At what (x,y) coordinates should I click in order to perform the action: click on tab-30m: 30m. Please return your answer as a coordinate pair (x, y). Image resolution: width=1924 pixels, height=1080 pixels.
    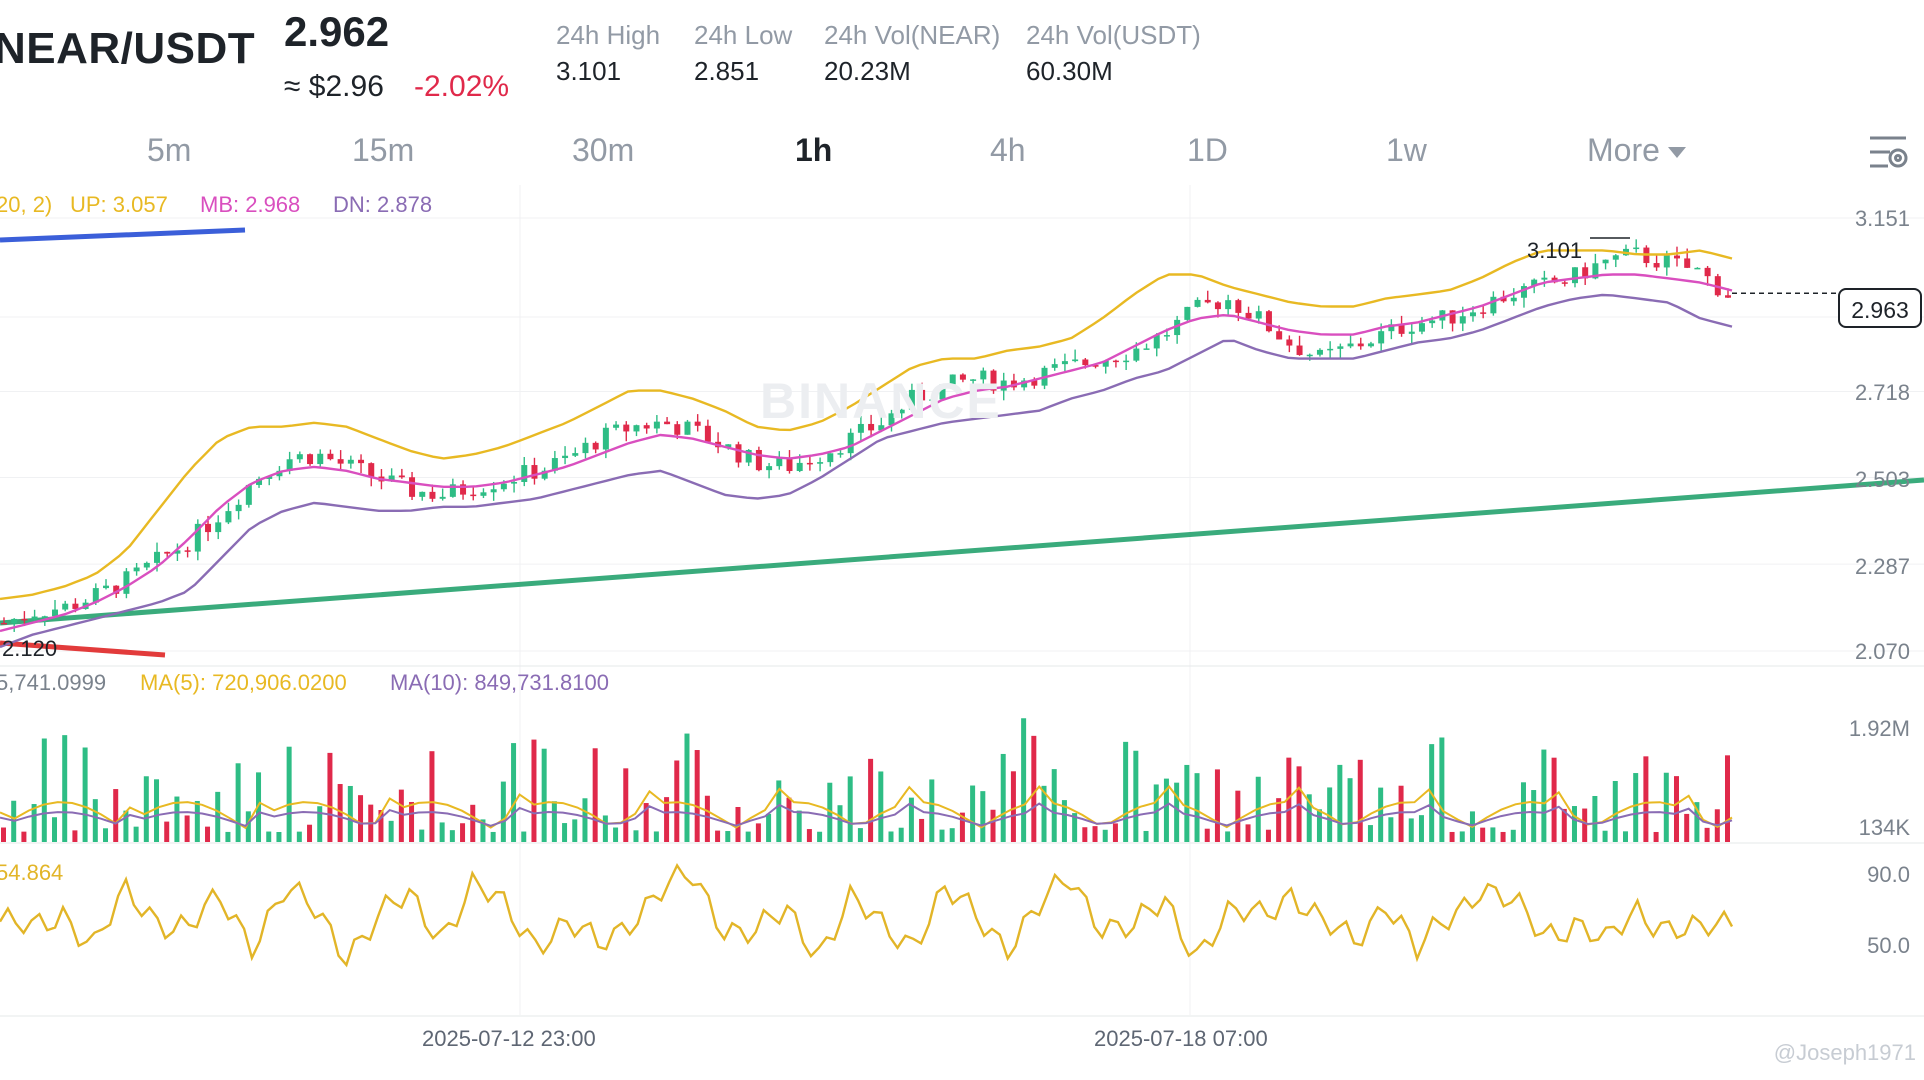
    Looking at the image, I should click on (603, 150).